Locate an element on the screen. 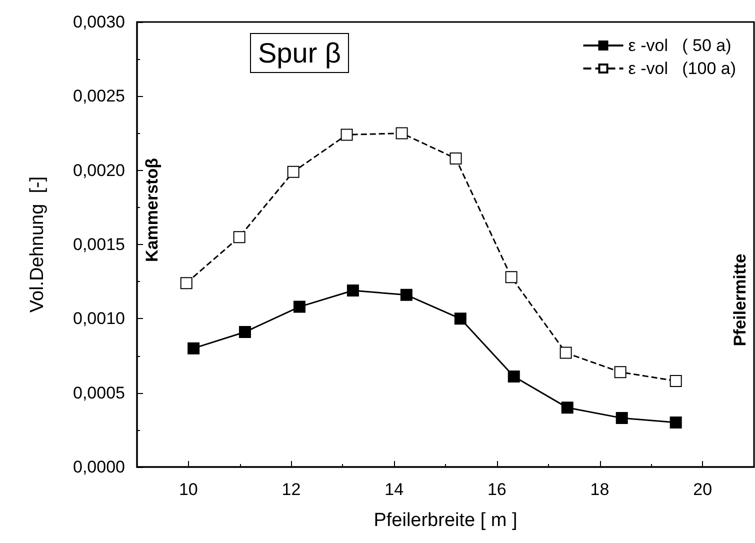  x-tick-label: 20 is located at coordinates (702, 489).